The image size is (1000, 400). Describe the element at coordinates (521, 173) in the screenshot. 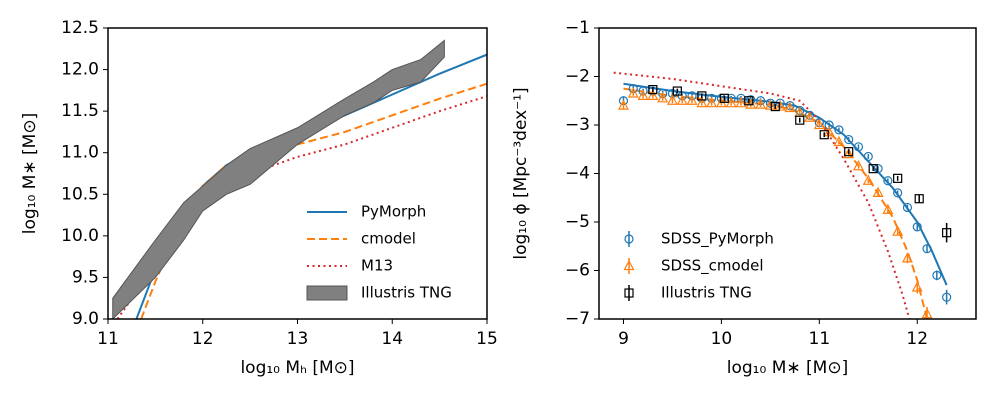

I see `y-axis-label: log₁₀ ϕ [Mpc⁻³dex⁻¹]` at that location.